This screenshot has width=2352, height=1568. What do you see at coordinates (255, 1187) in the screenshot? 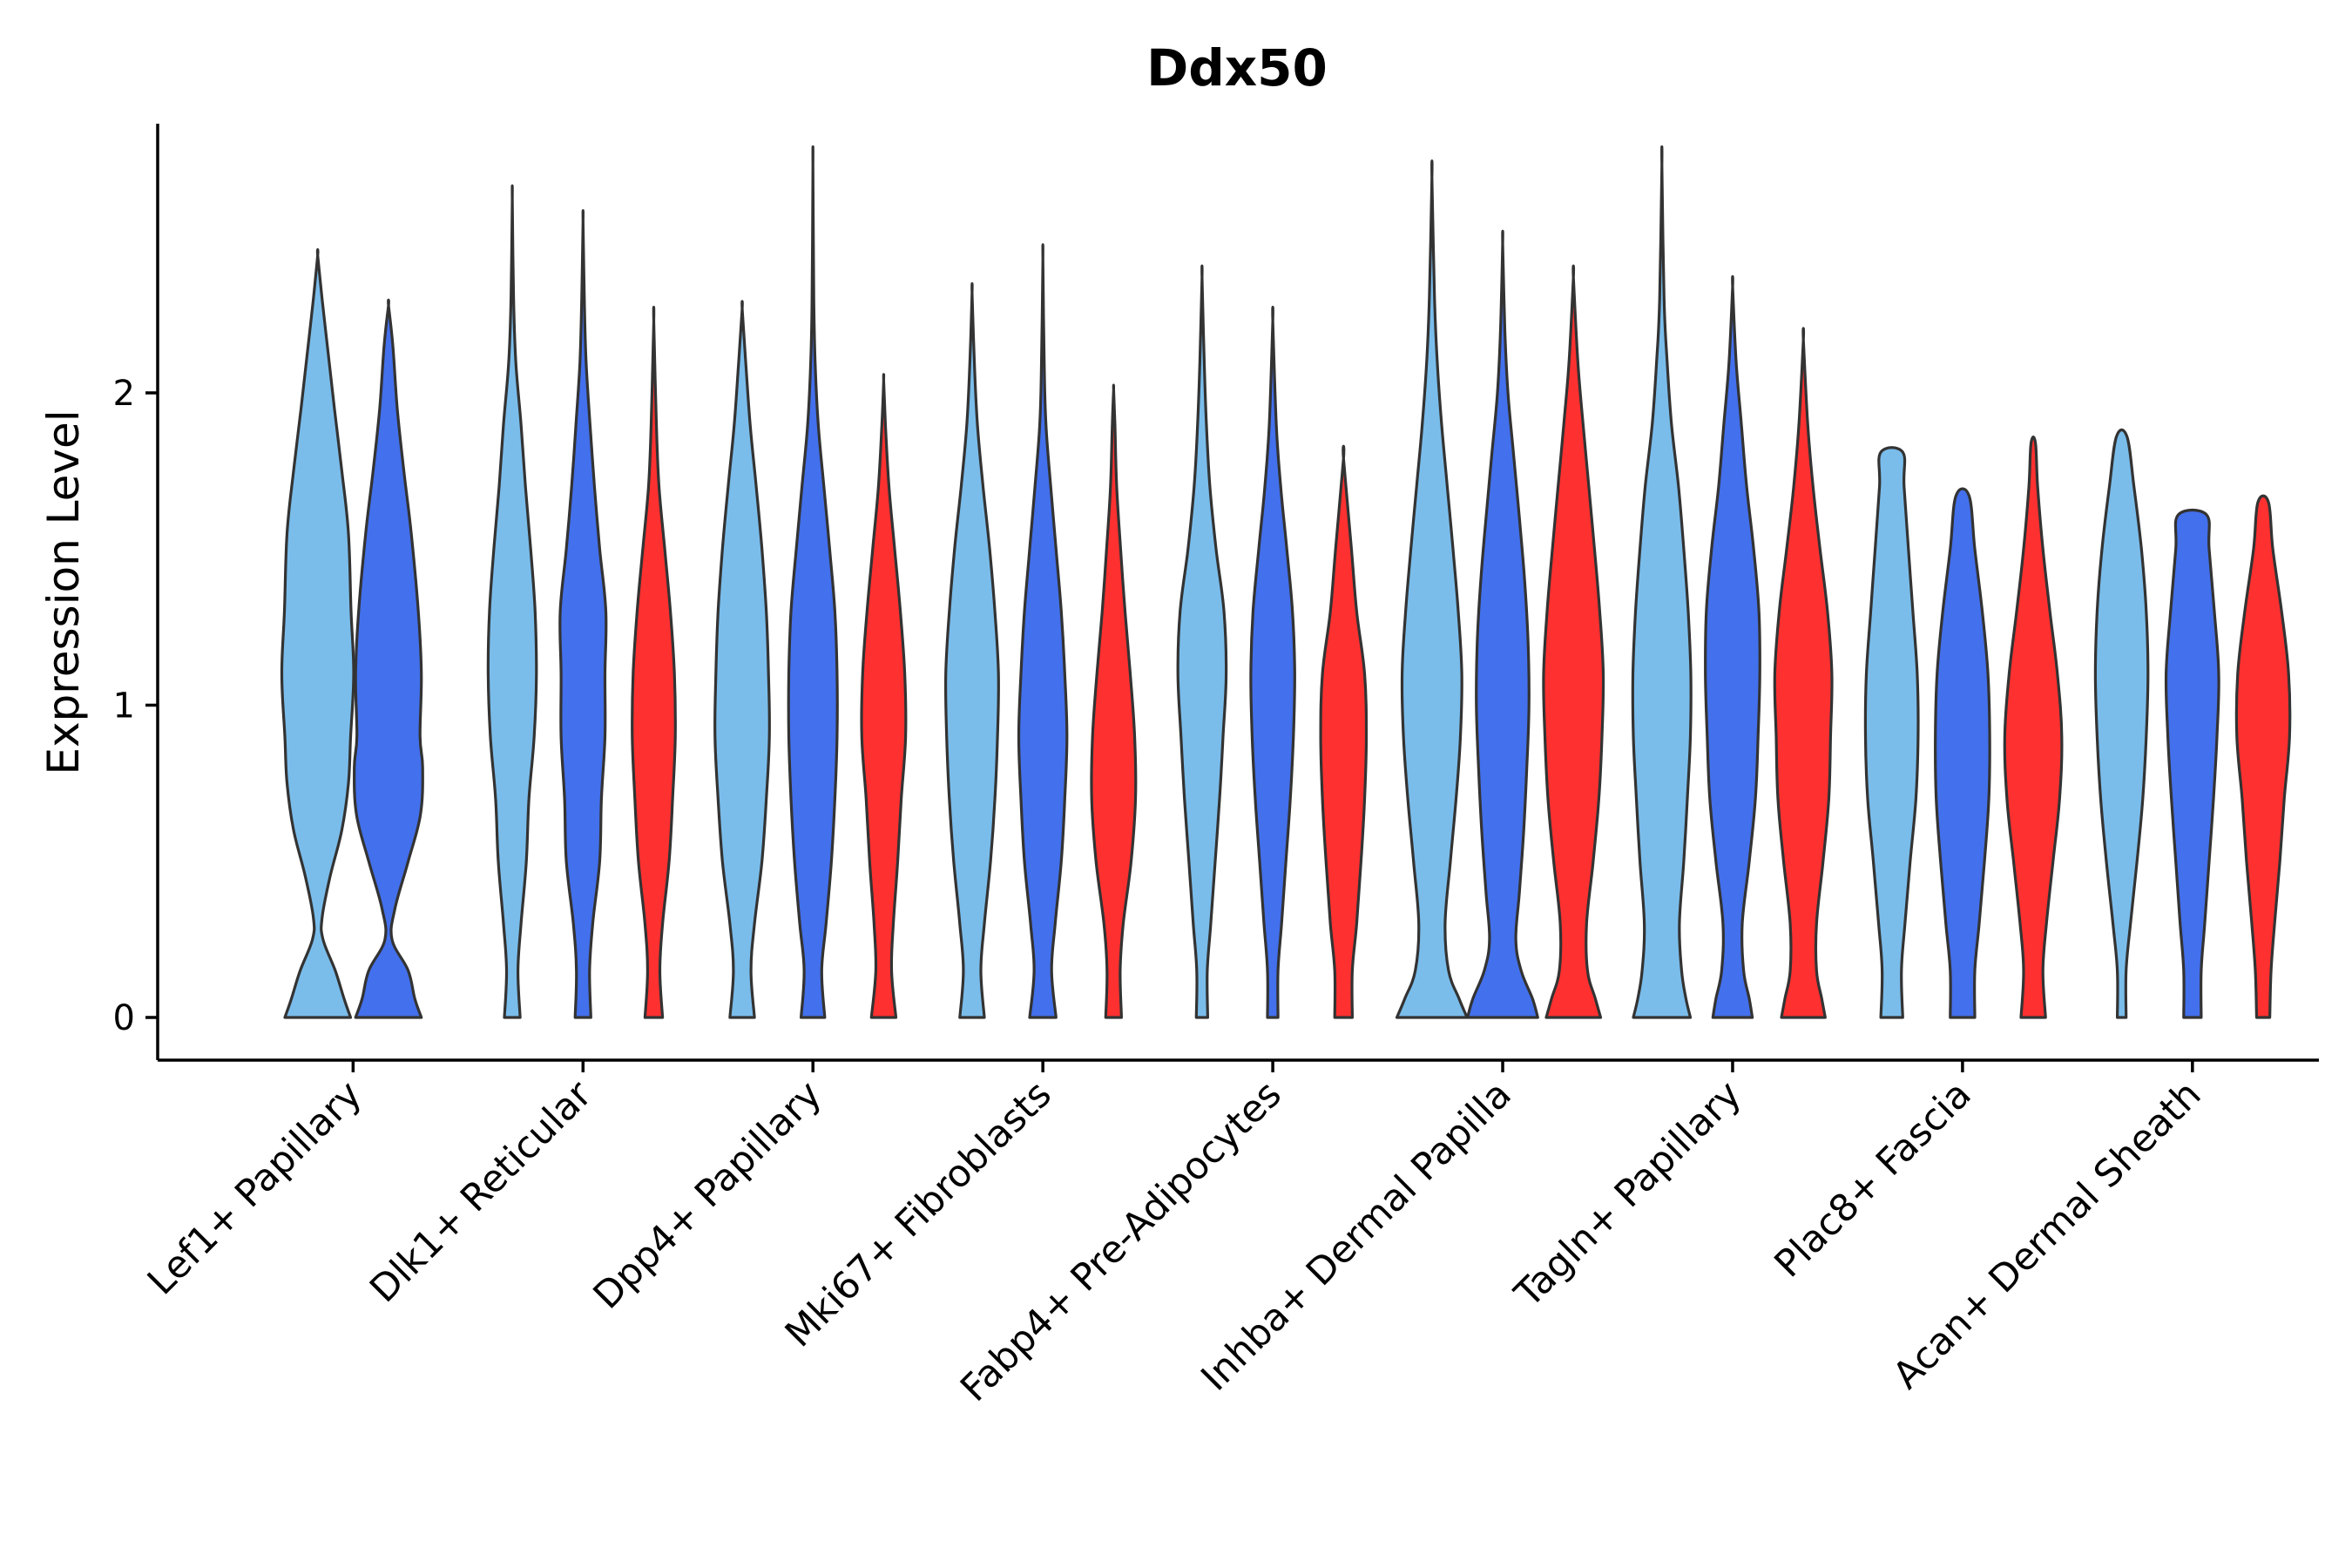
I see `x-tick-label: Lef1+ Papillary` at bounding box center [255, 1187].